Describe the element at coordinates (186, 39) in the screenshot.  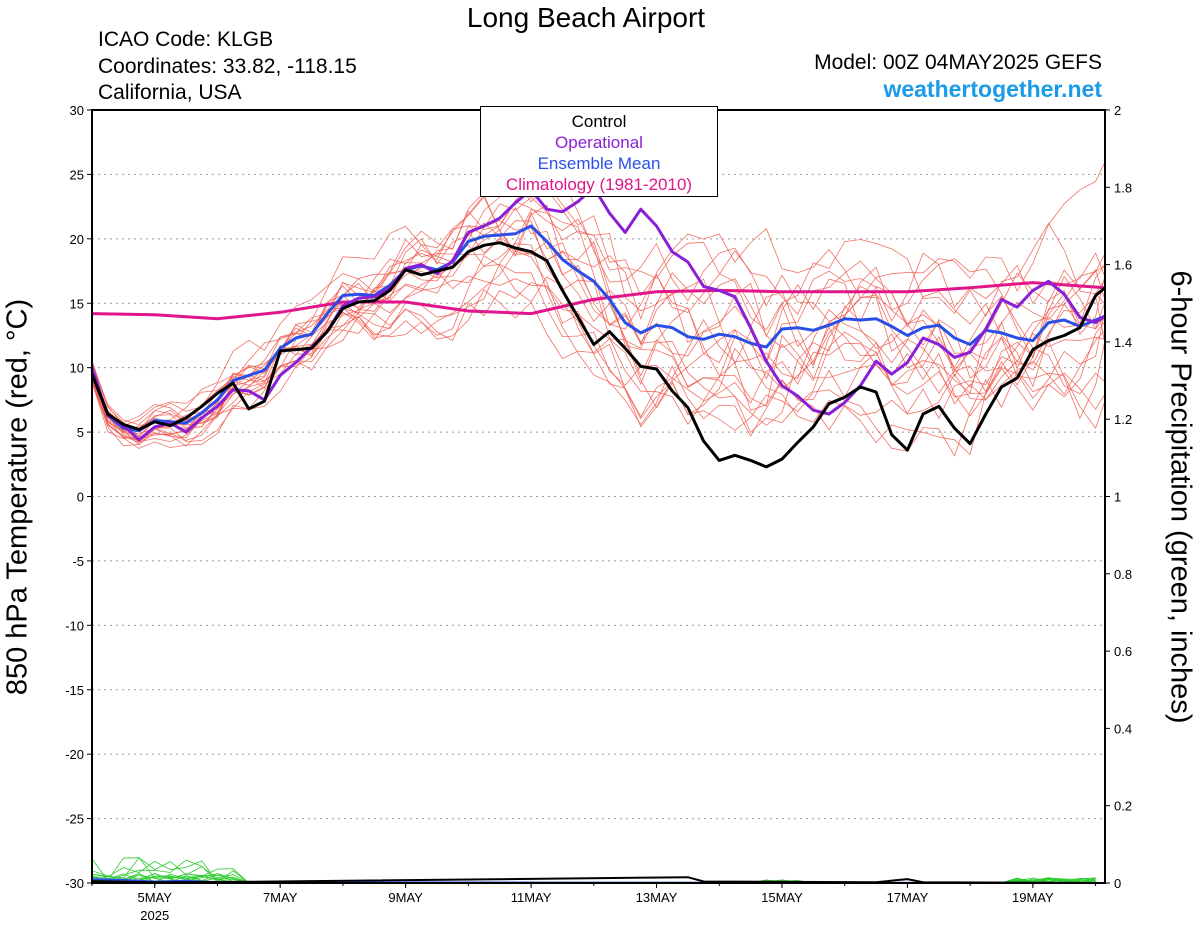
I see `icao-code: ICAO Code: KLGB` at that location.